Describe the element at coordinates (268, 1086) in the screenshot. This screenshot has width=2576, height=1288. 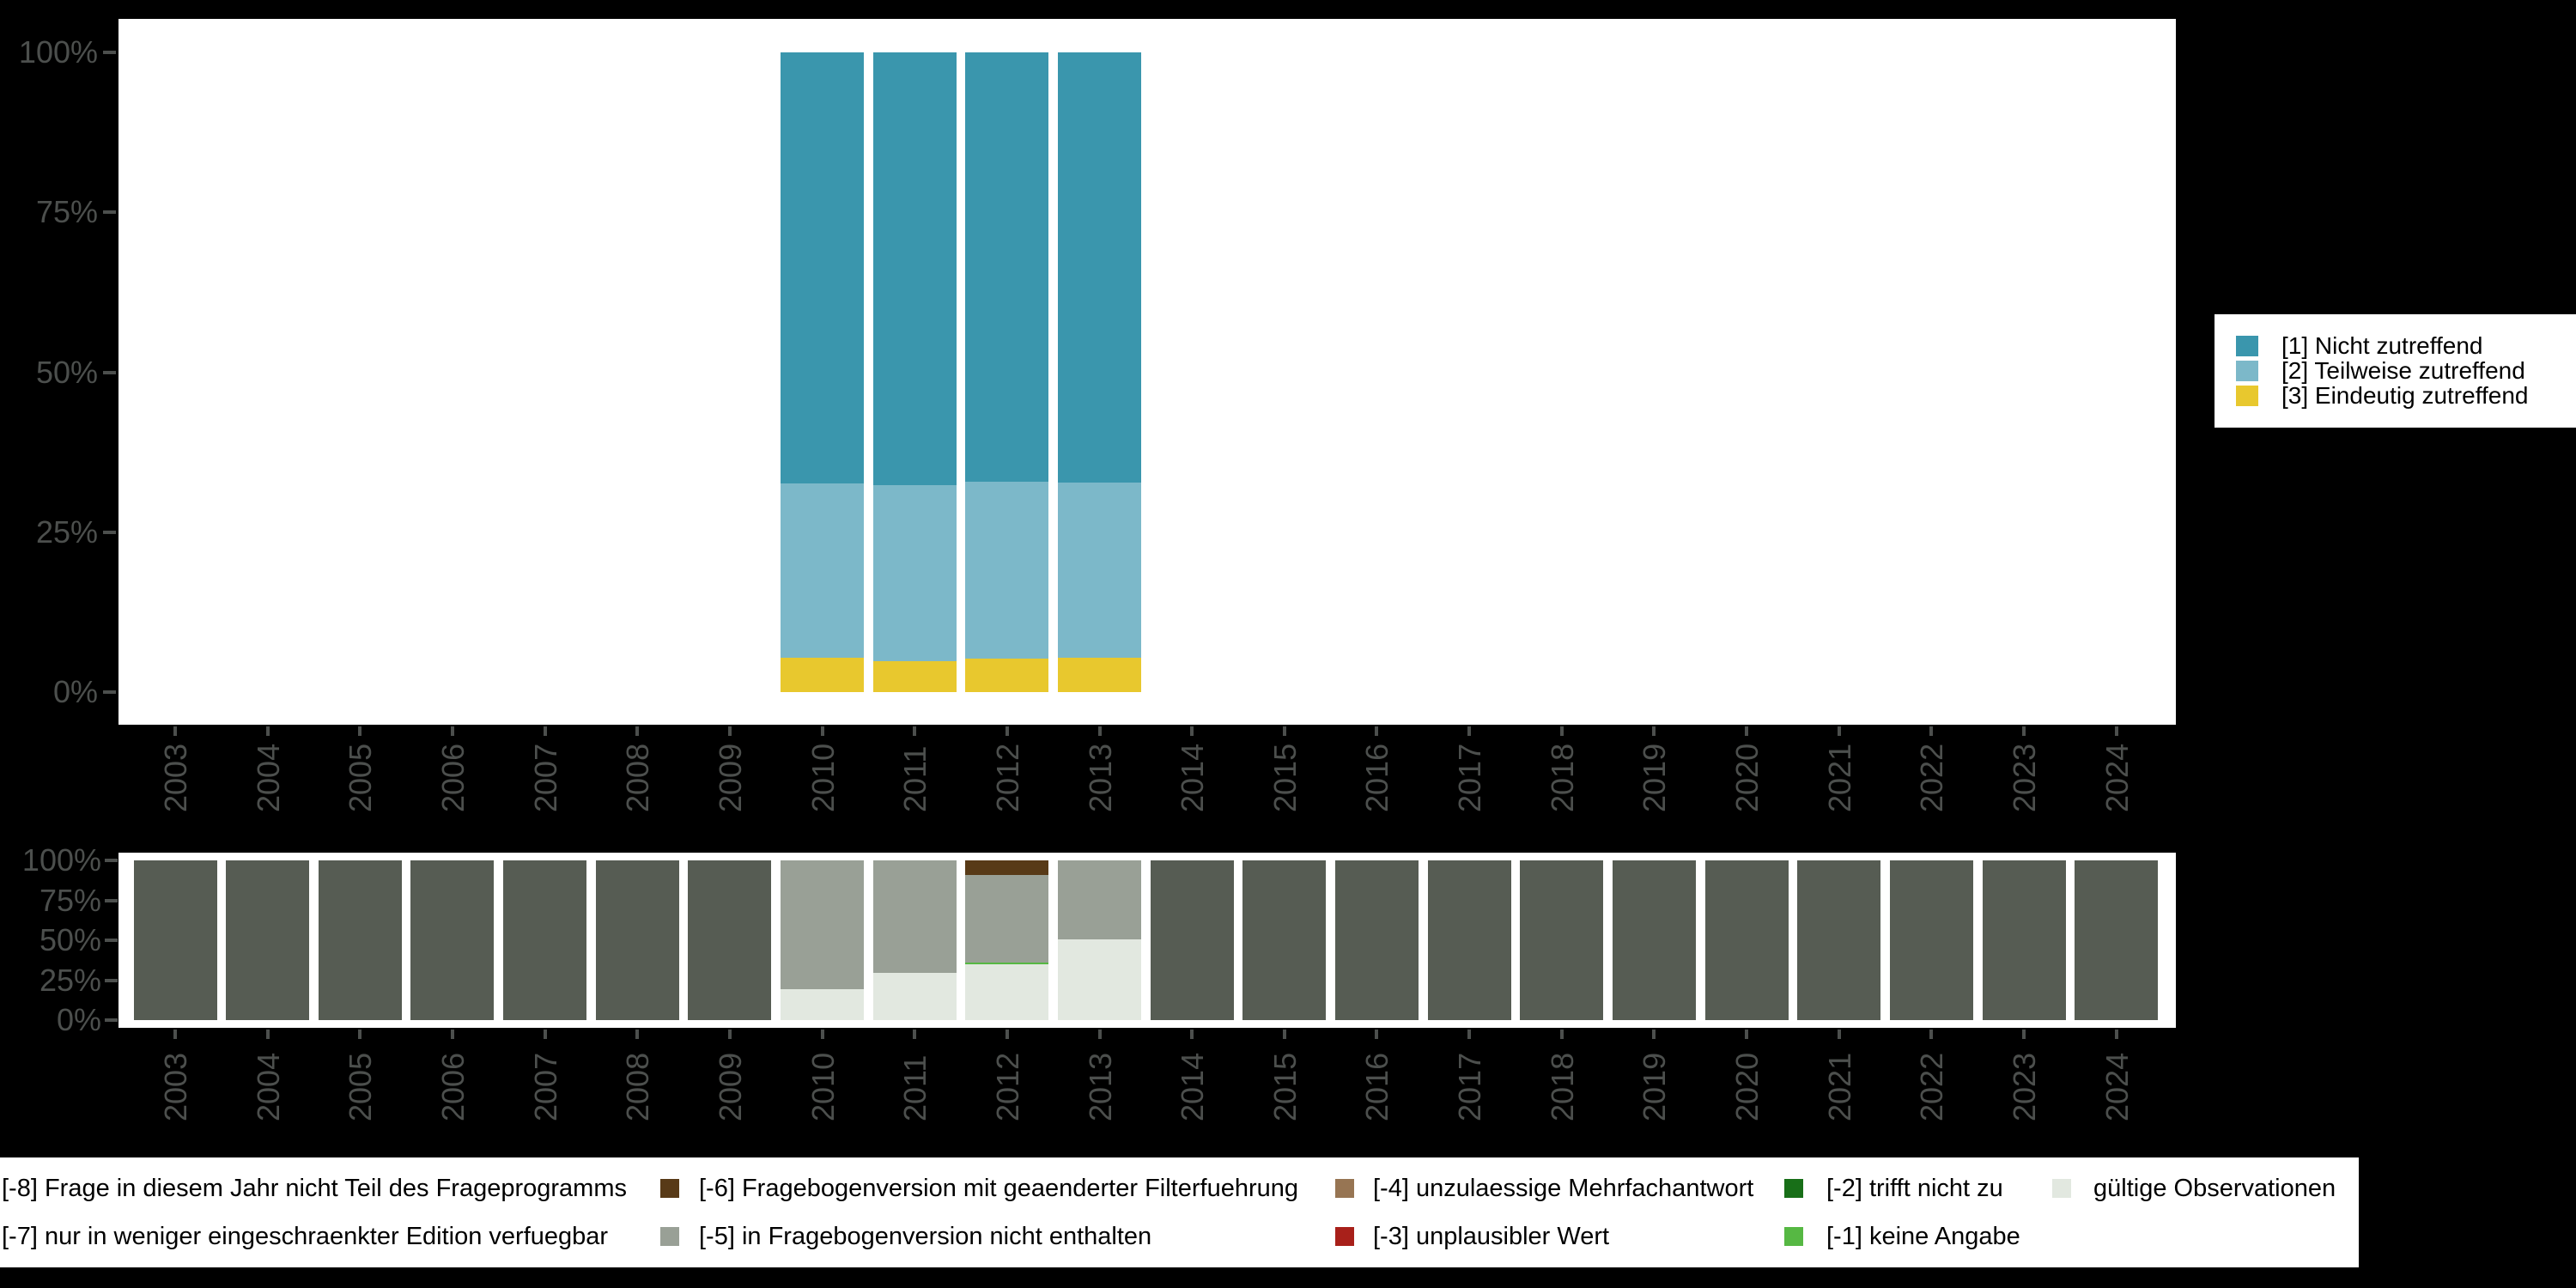
I see `x-axis-label: 2004` at that location.